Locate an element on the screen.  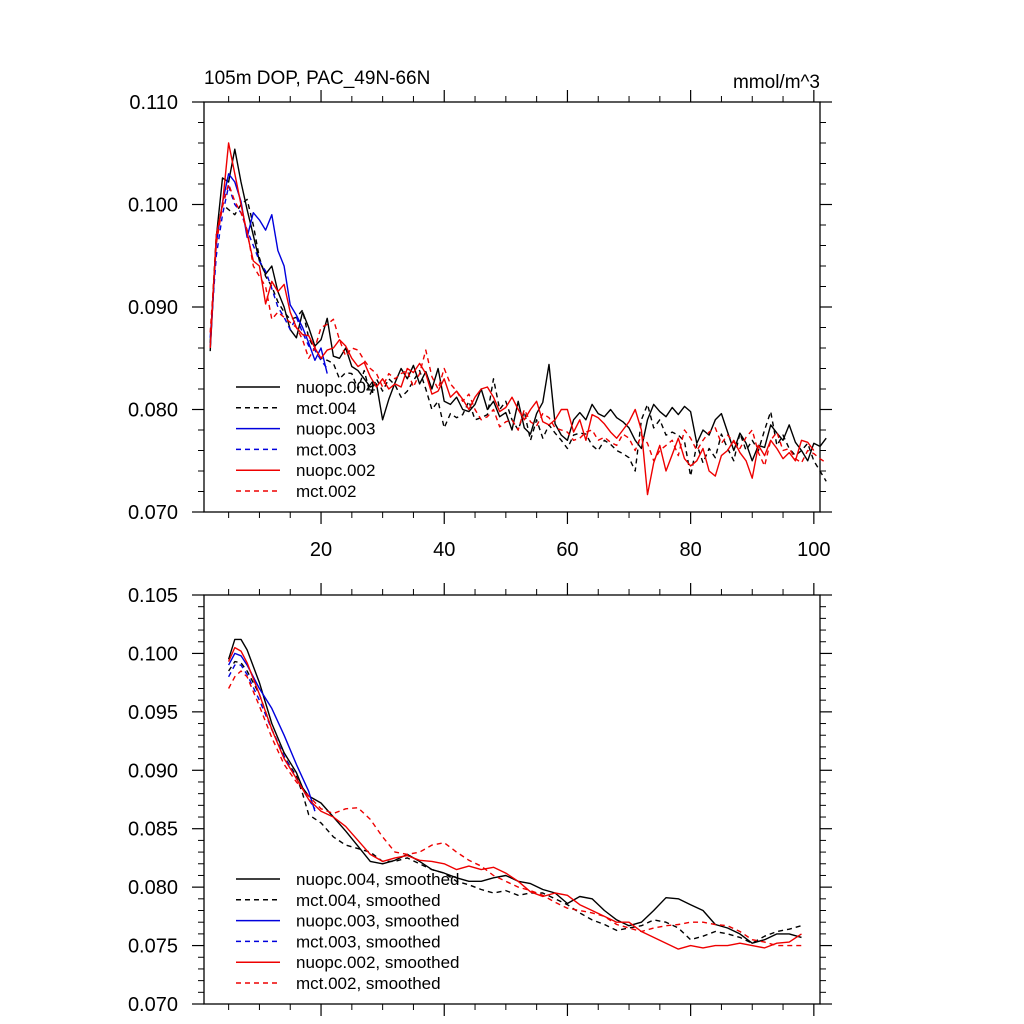
legend-label: mct.003 is located at coordinates (326, 449).